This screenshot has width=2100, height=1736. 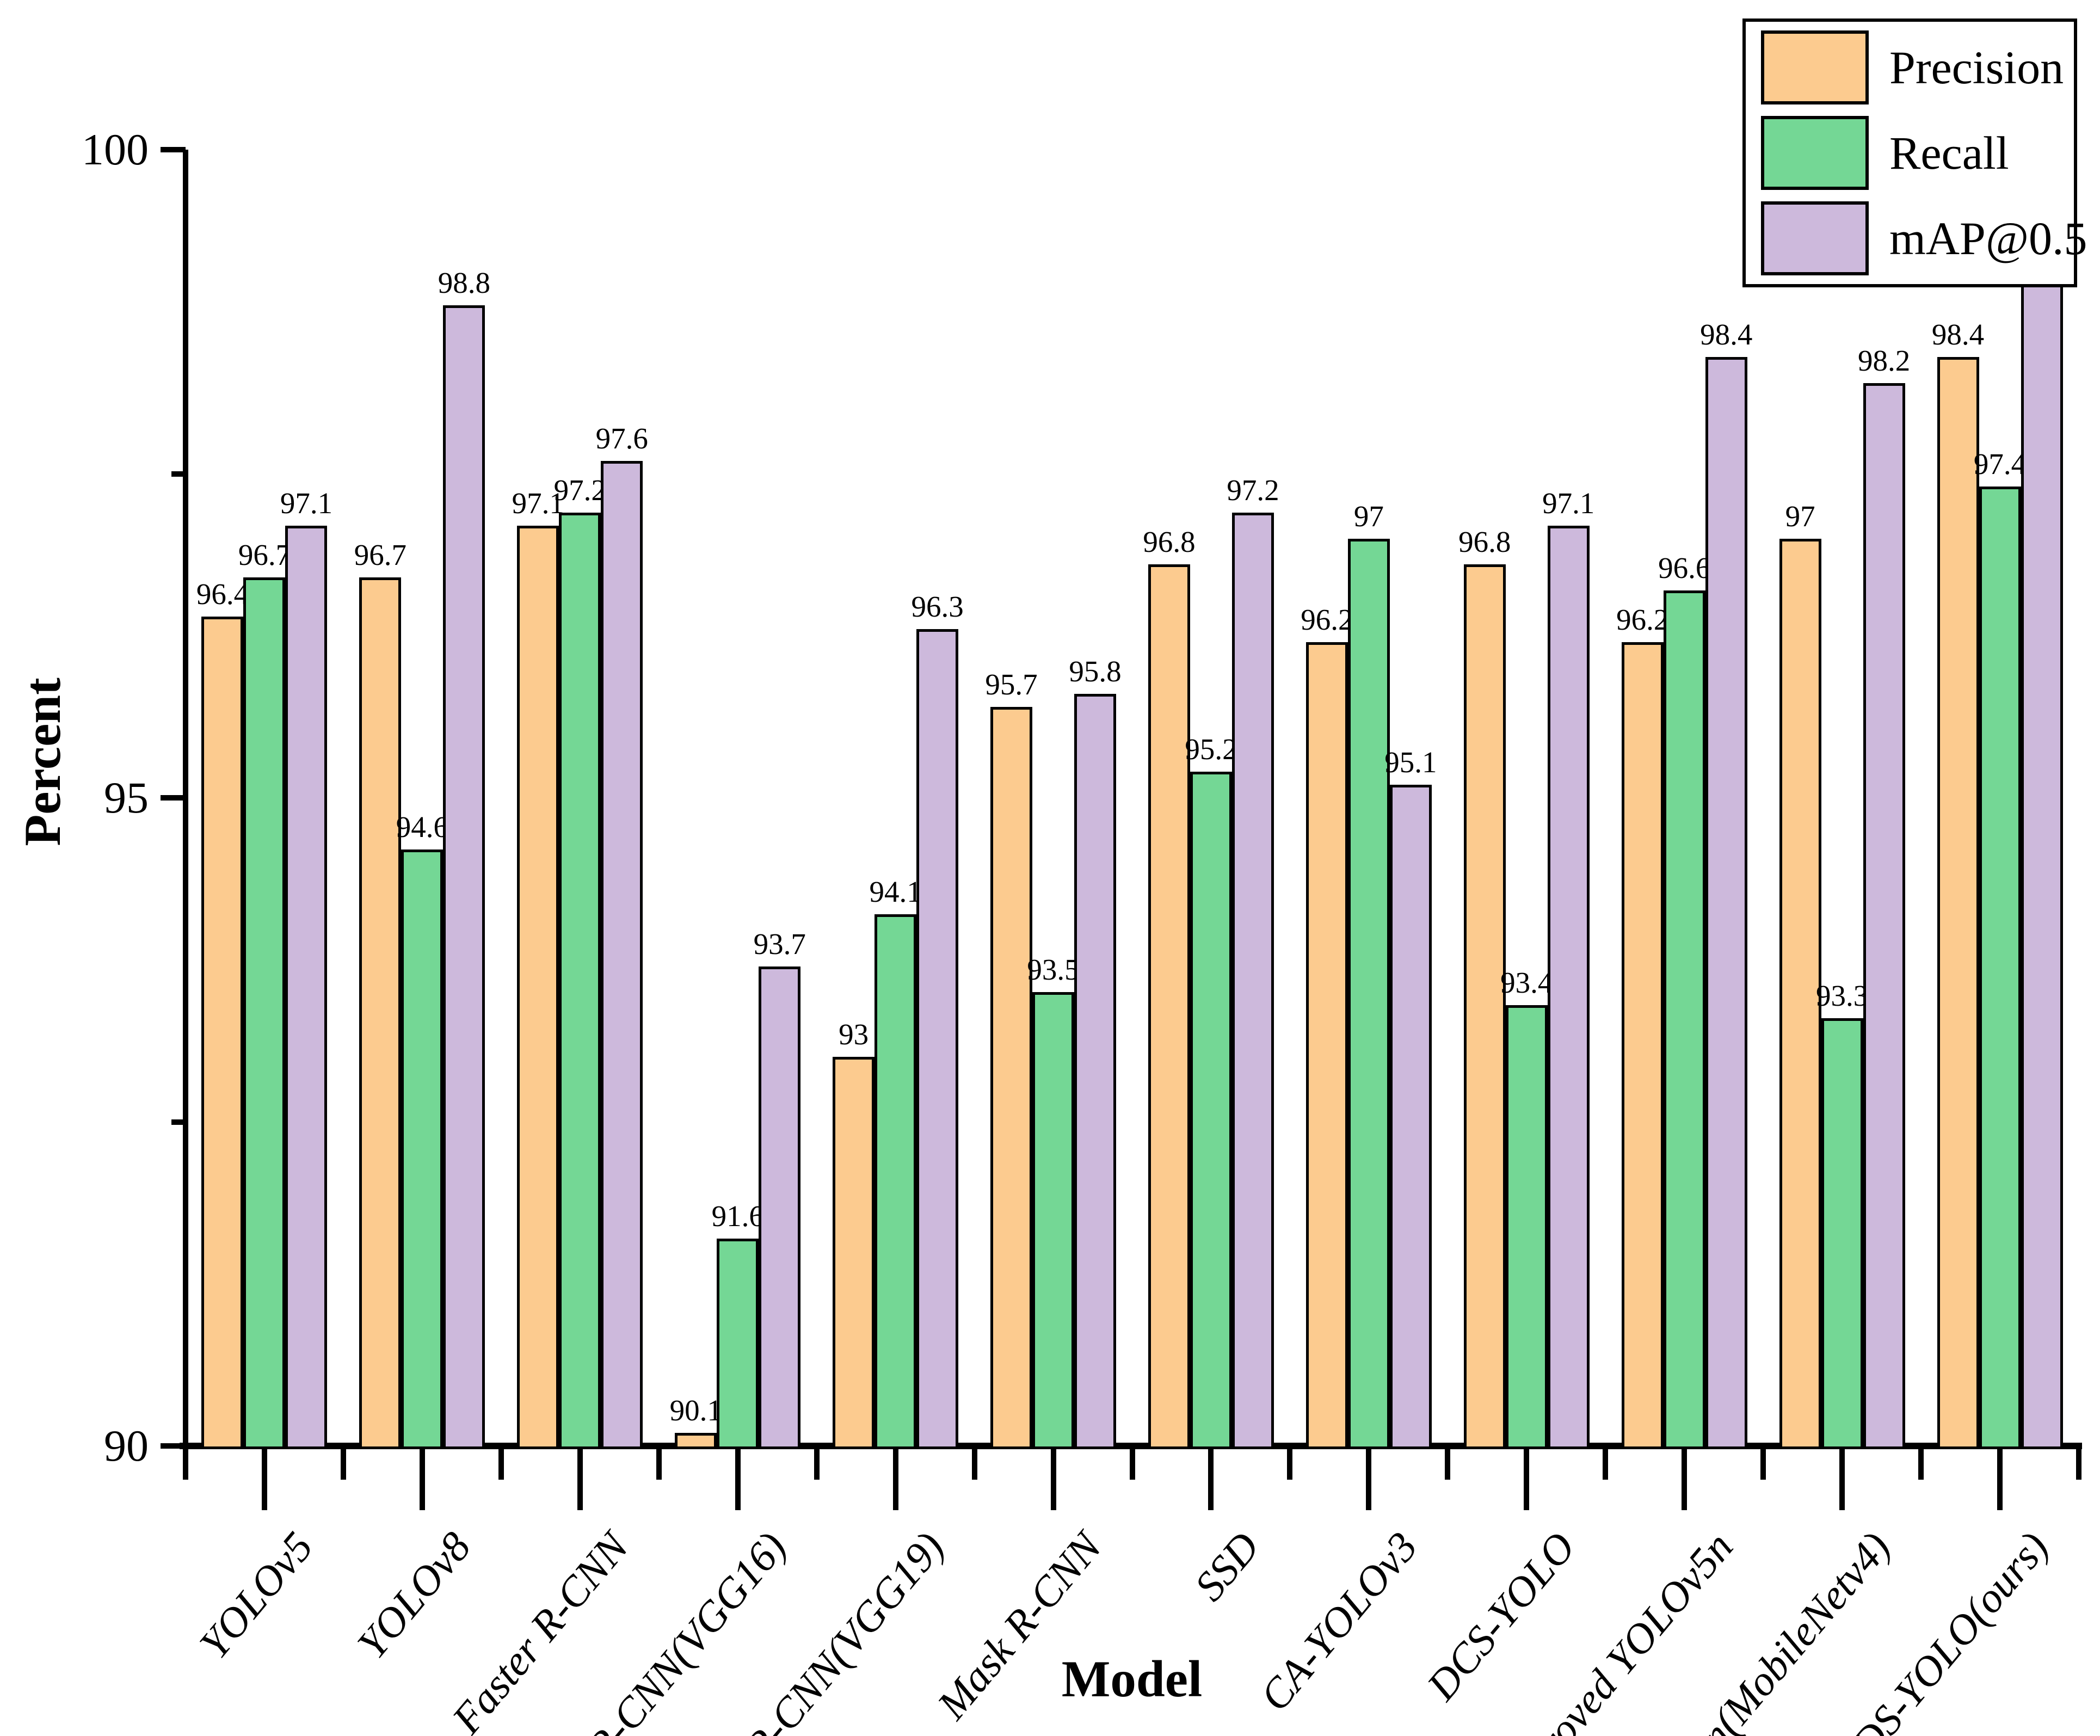 I want to click on legend-swatch-precision, so click(x=1815, y=67).